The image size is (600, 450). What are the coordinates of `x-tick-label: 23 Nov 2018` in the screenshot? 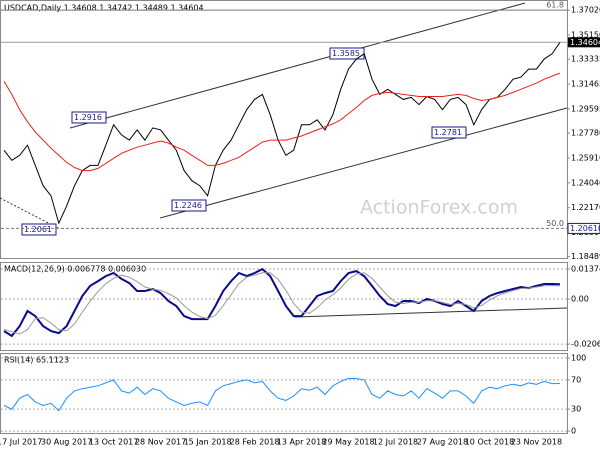 It's located at (536, 442).